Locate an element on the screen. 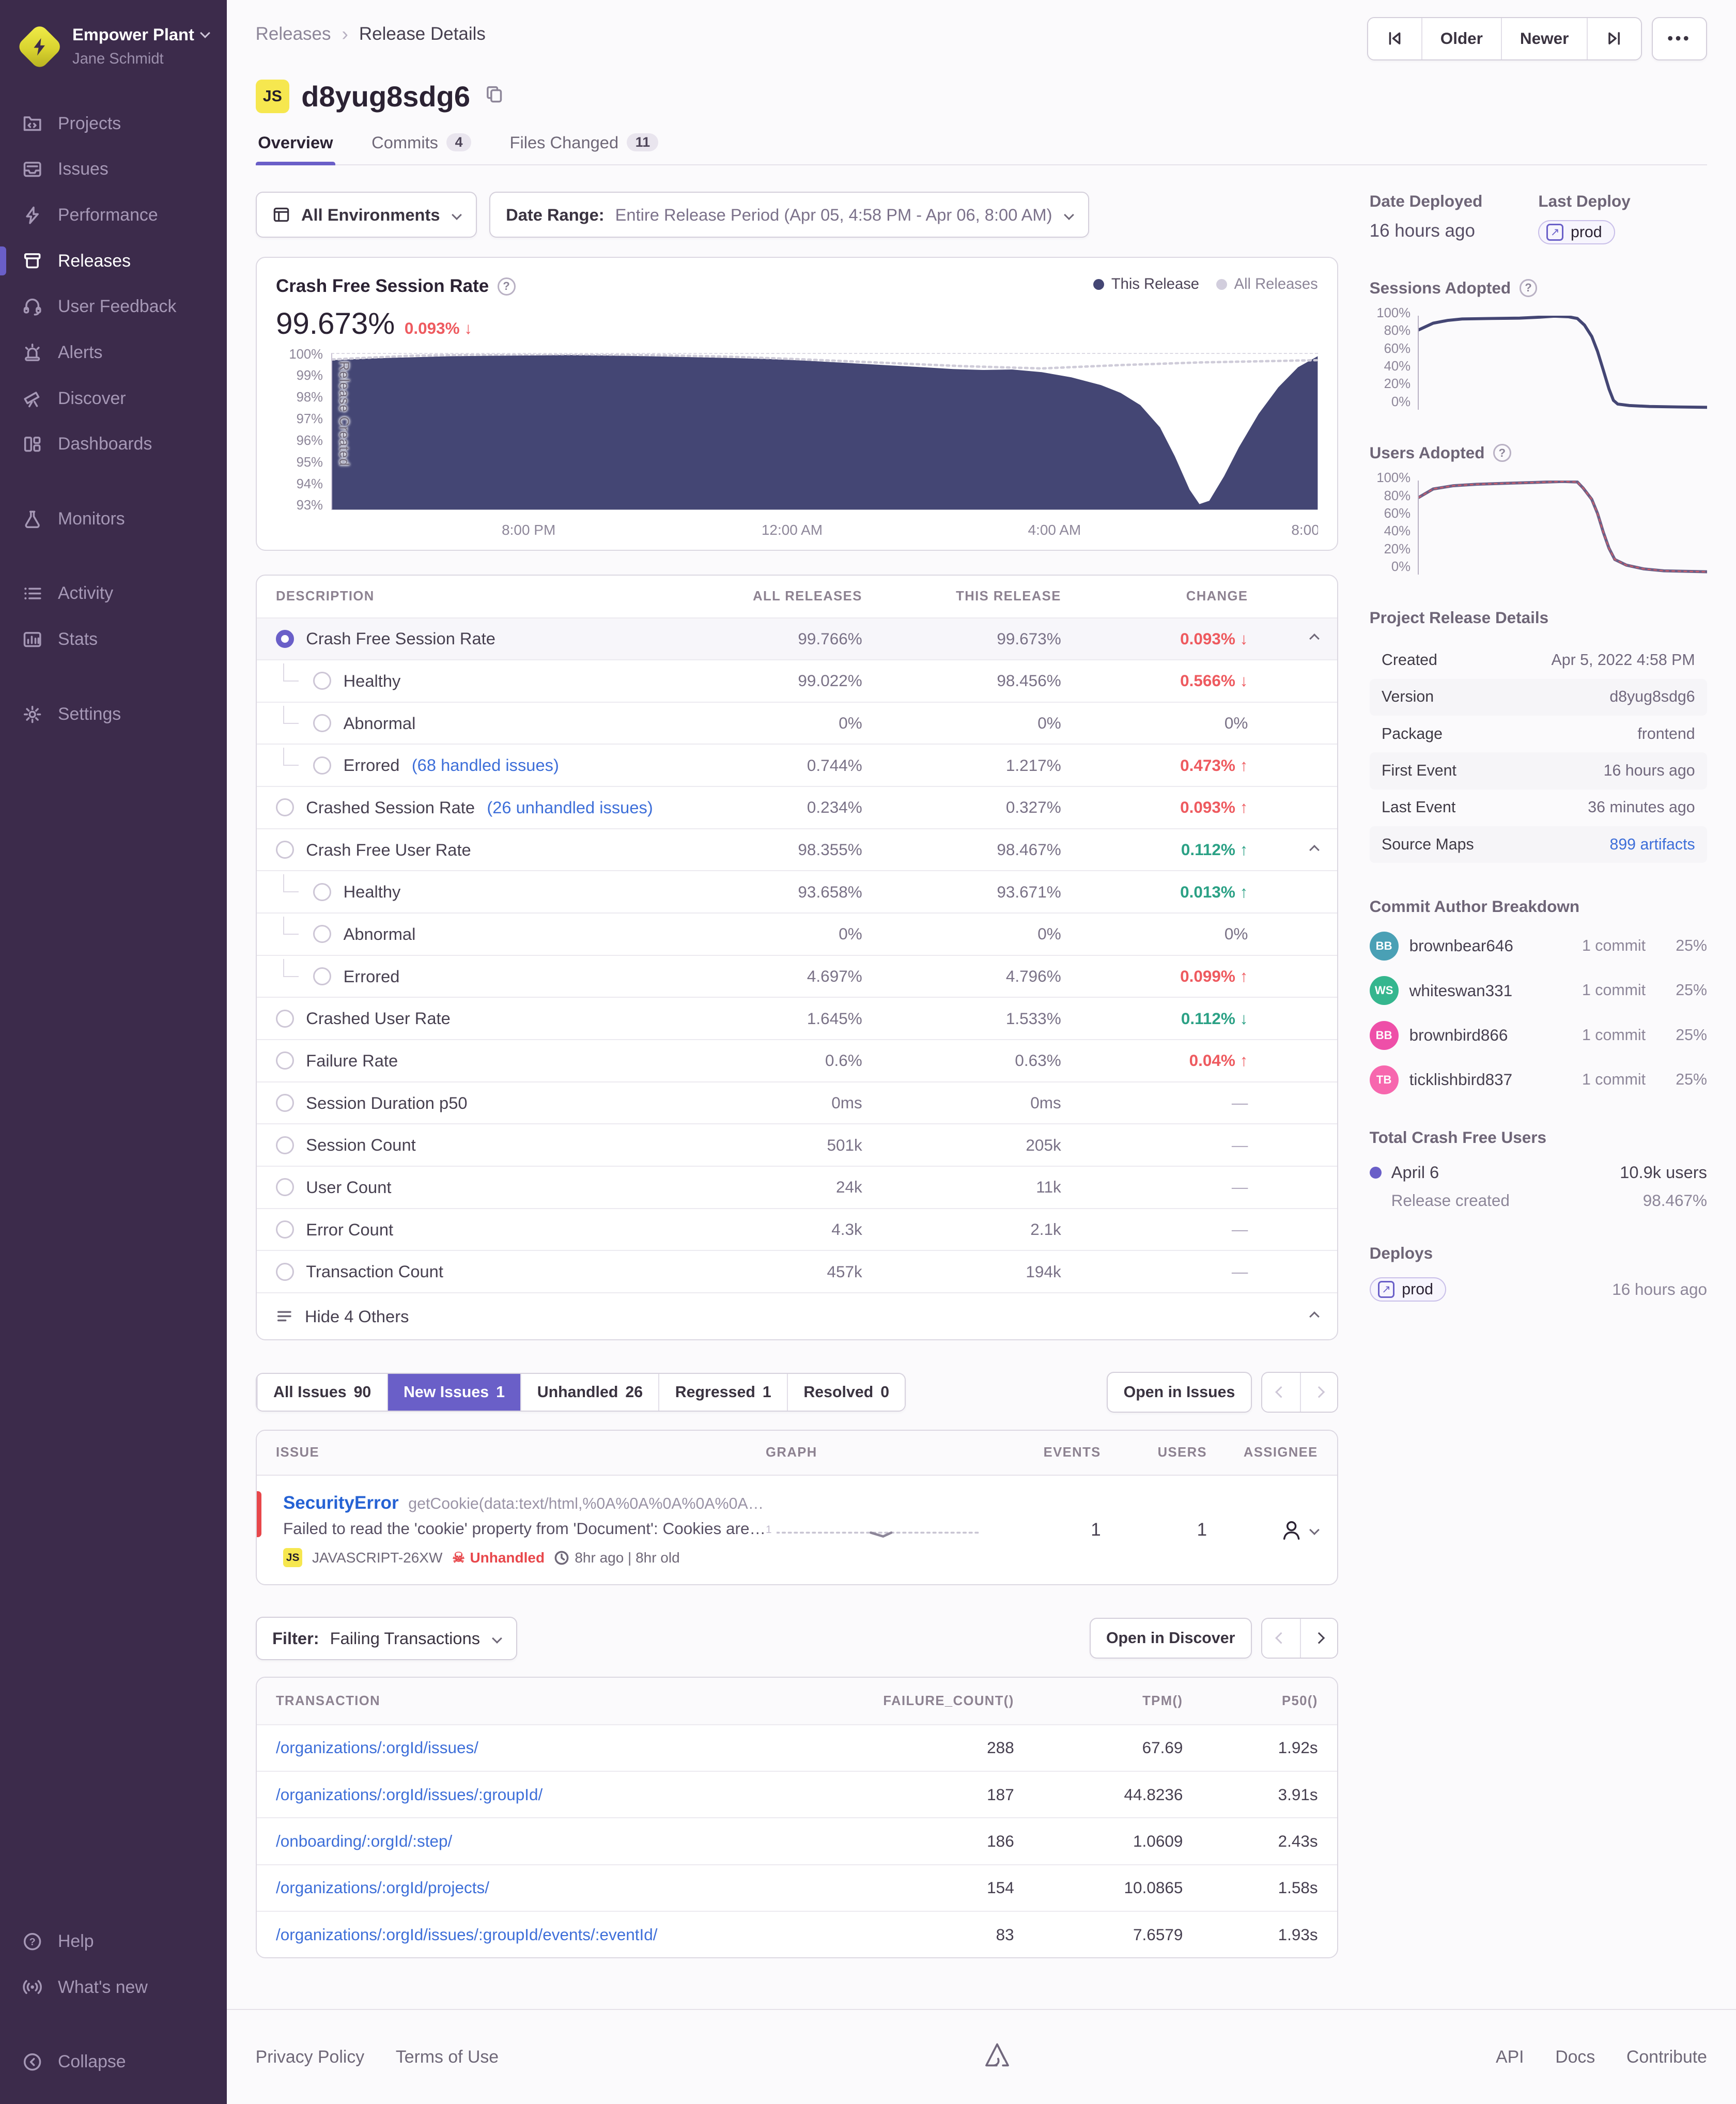 The image size is (1736, 2104). footer-link: Terms of Use is located at coordinates (447, 2057).